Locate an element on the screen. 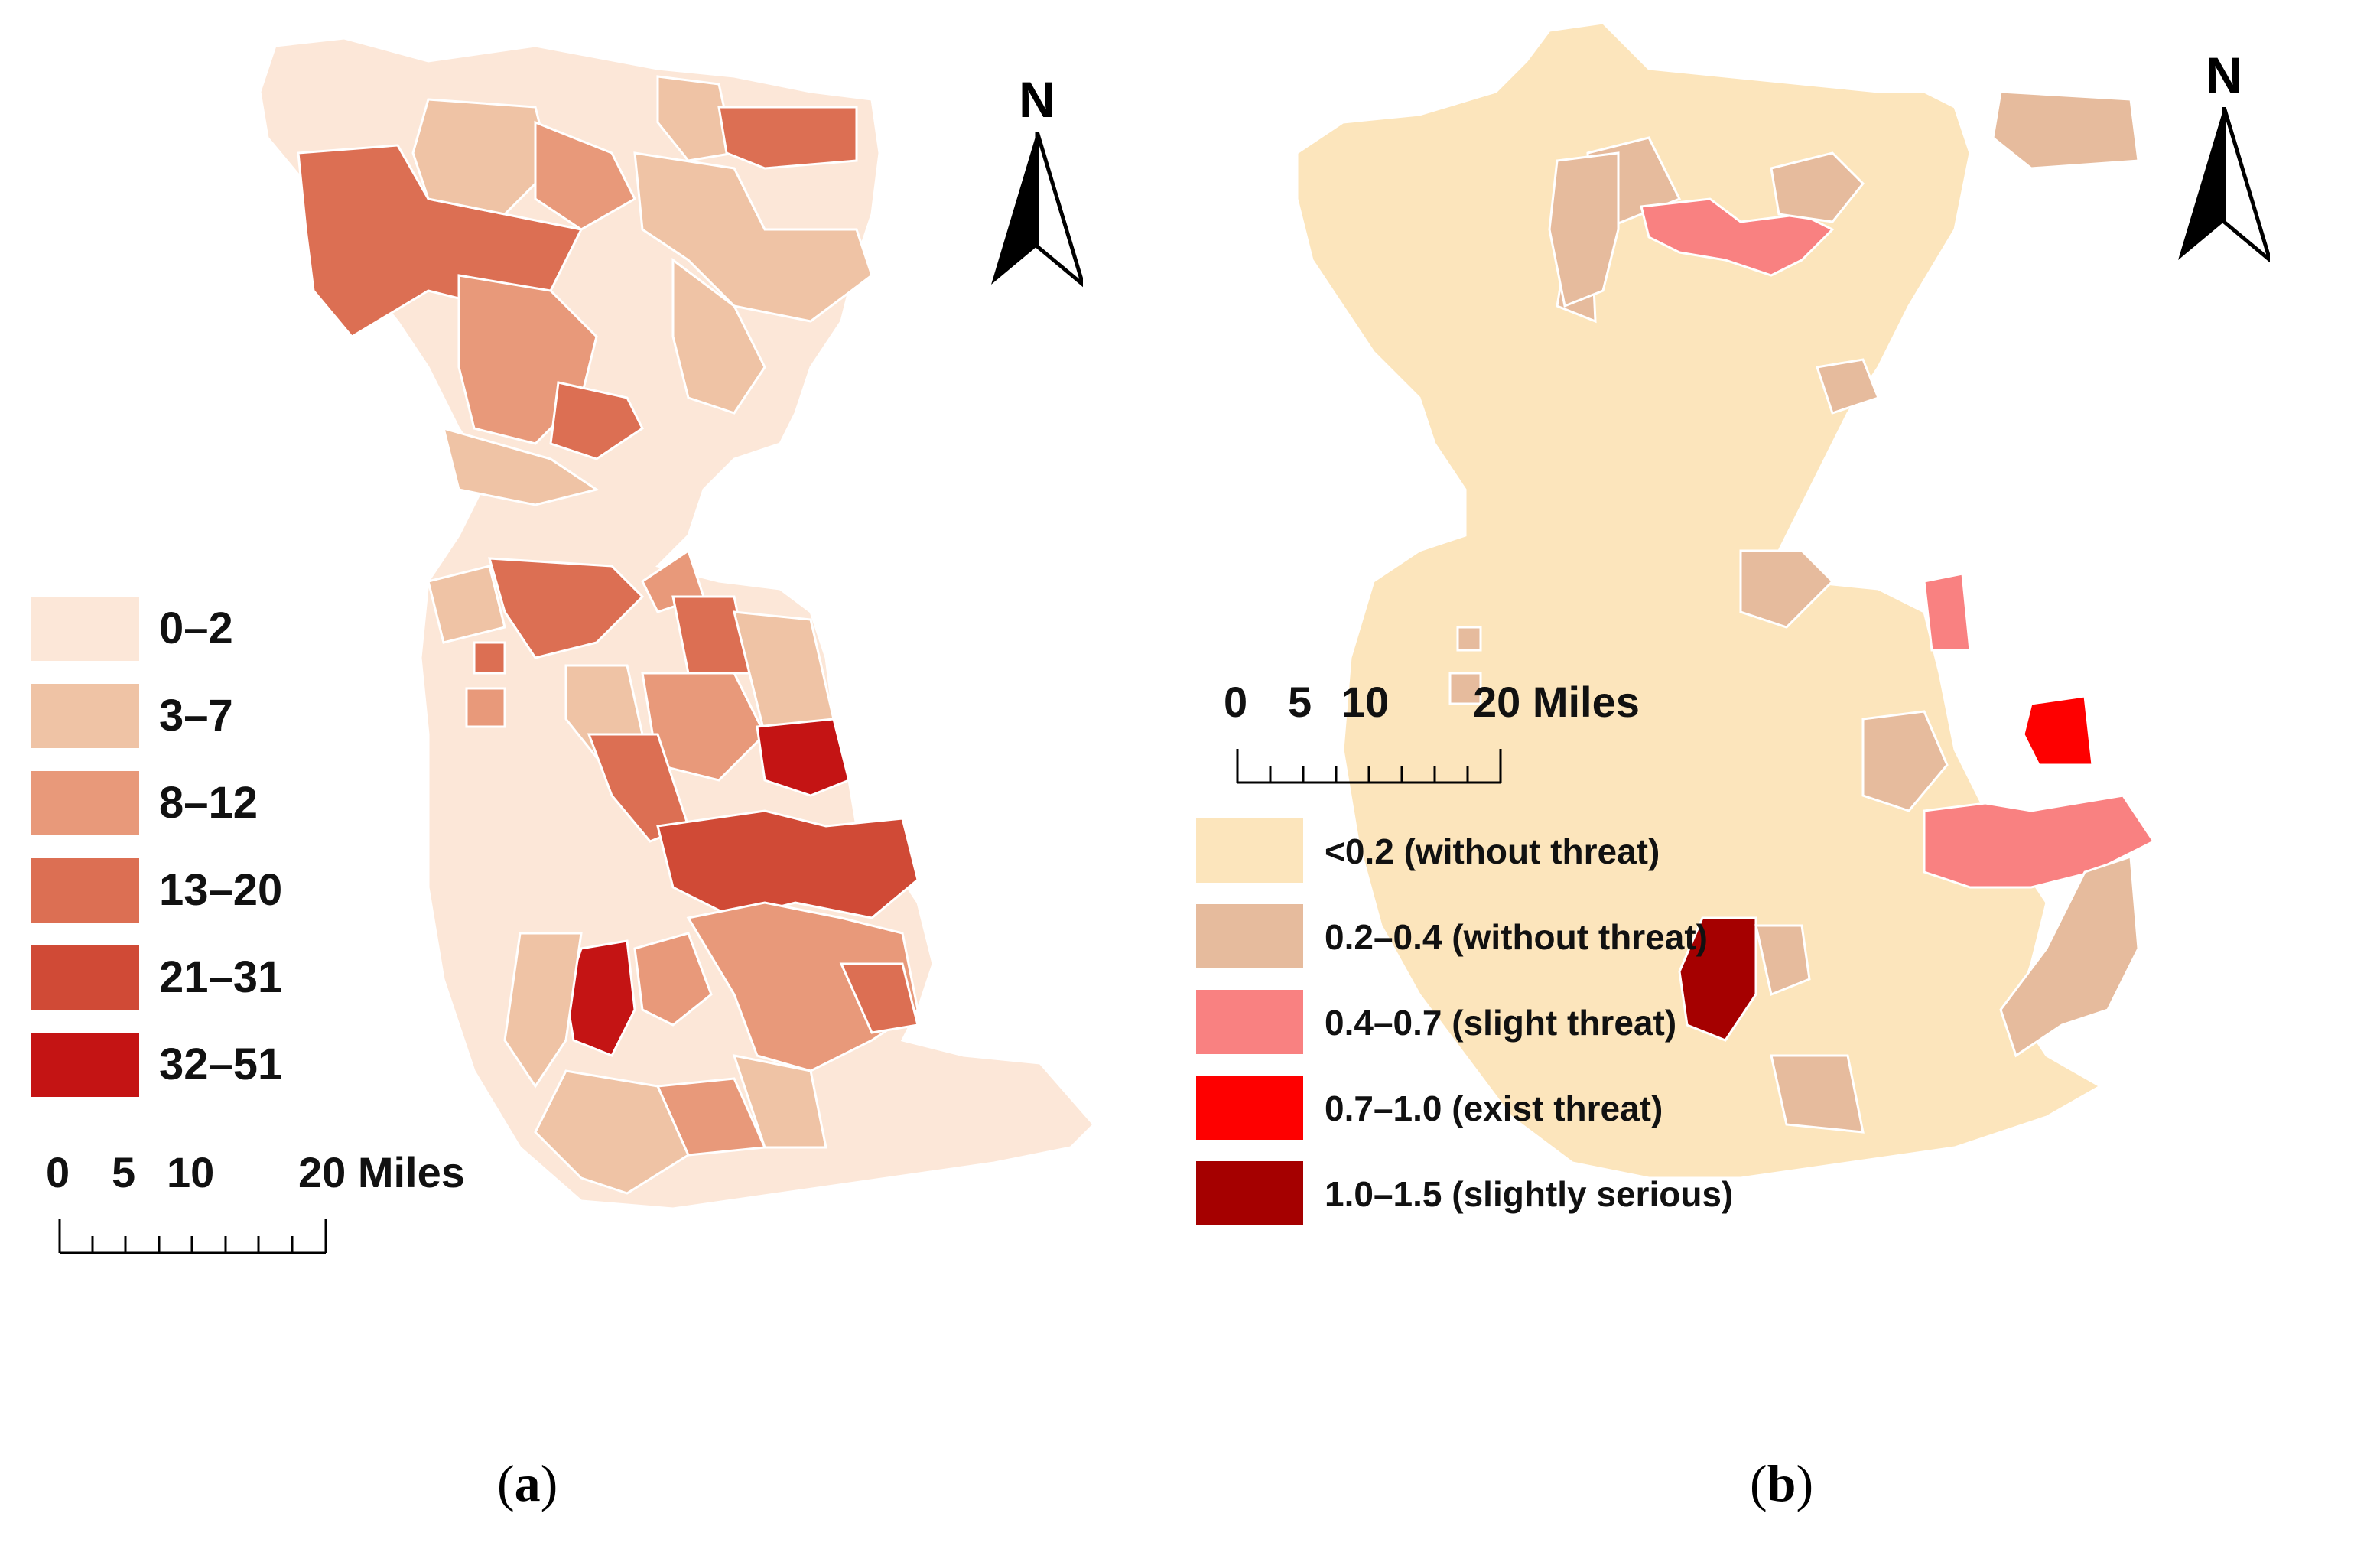 Image resolution: width=2380 pixels, height=1549 pixels. legend-label: <0.2 (without threat) is located at coordinates (1492, 851).